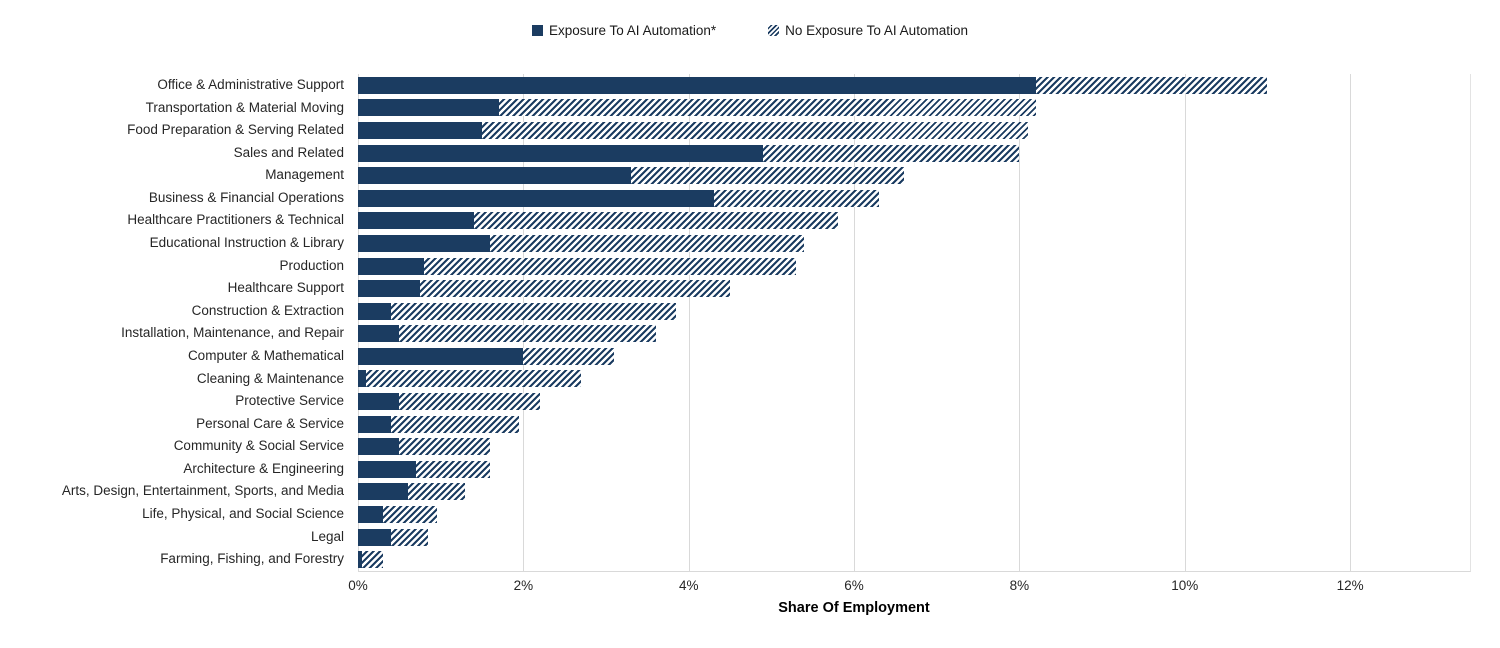 The height and width of the screenshot is (648, 1500). Describe the element at coordinates (358, 585) in the screenshot. I see `x-tick-label: 0%` at that location.